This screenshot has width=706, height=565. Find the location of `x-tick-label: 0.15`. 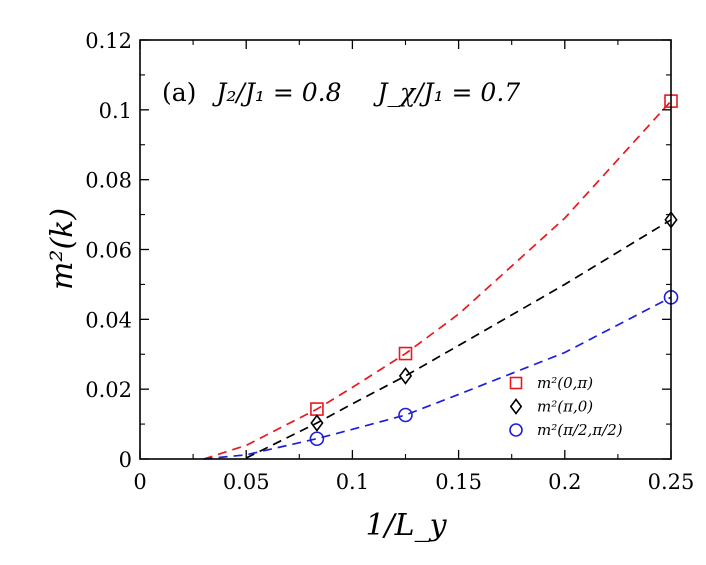

x-tick-label: 0.15 is located at coordinates (458, 482).